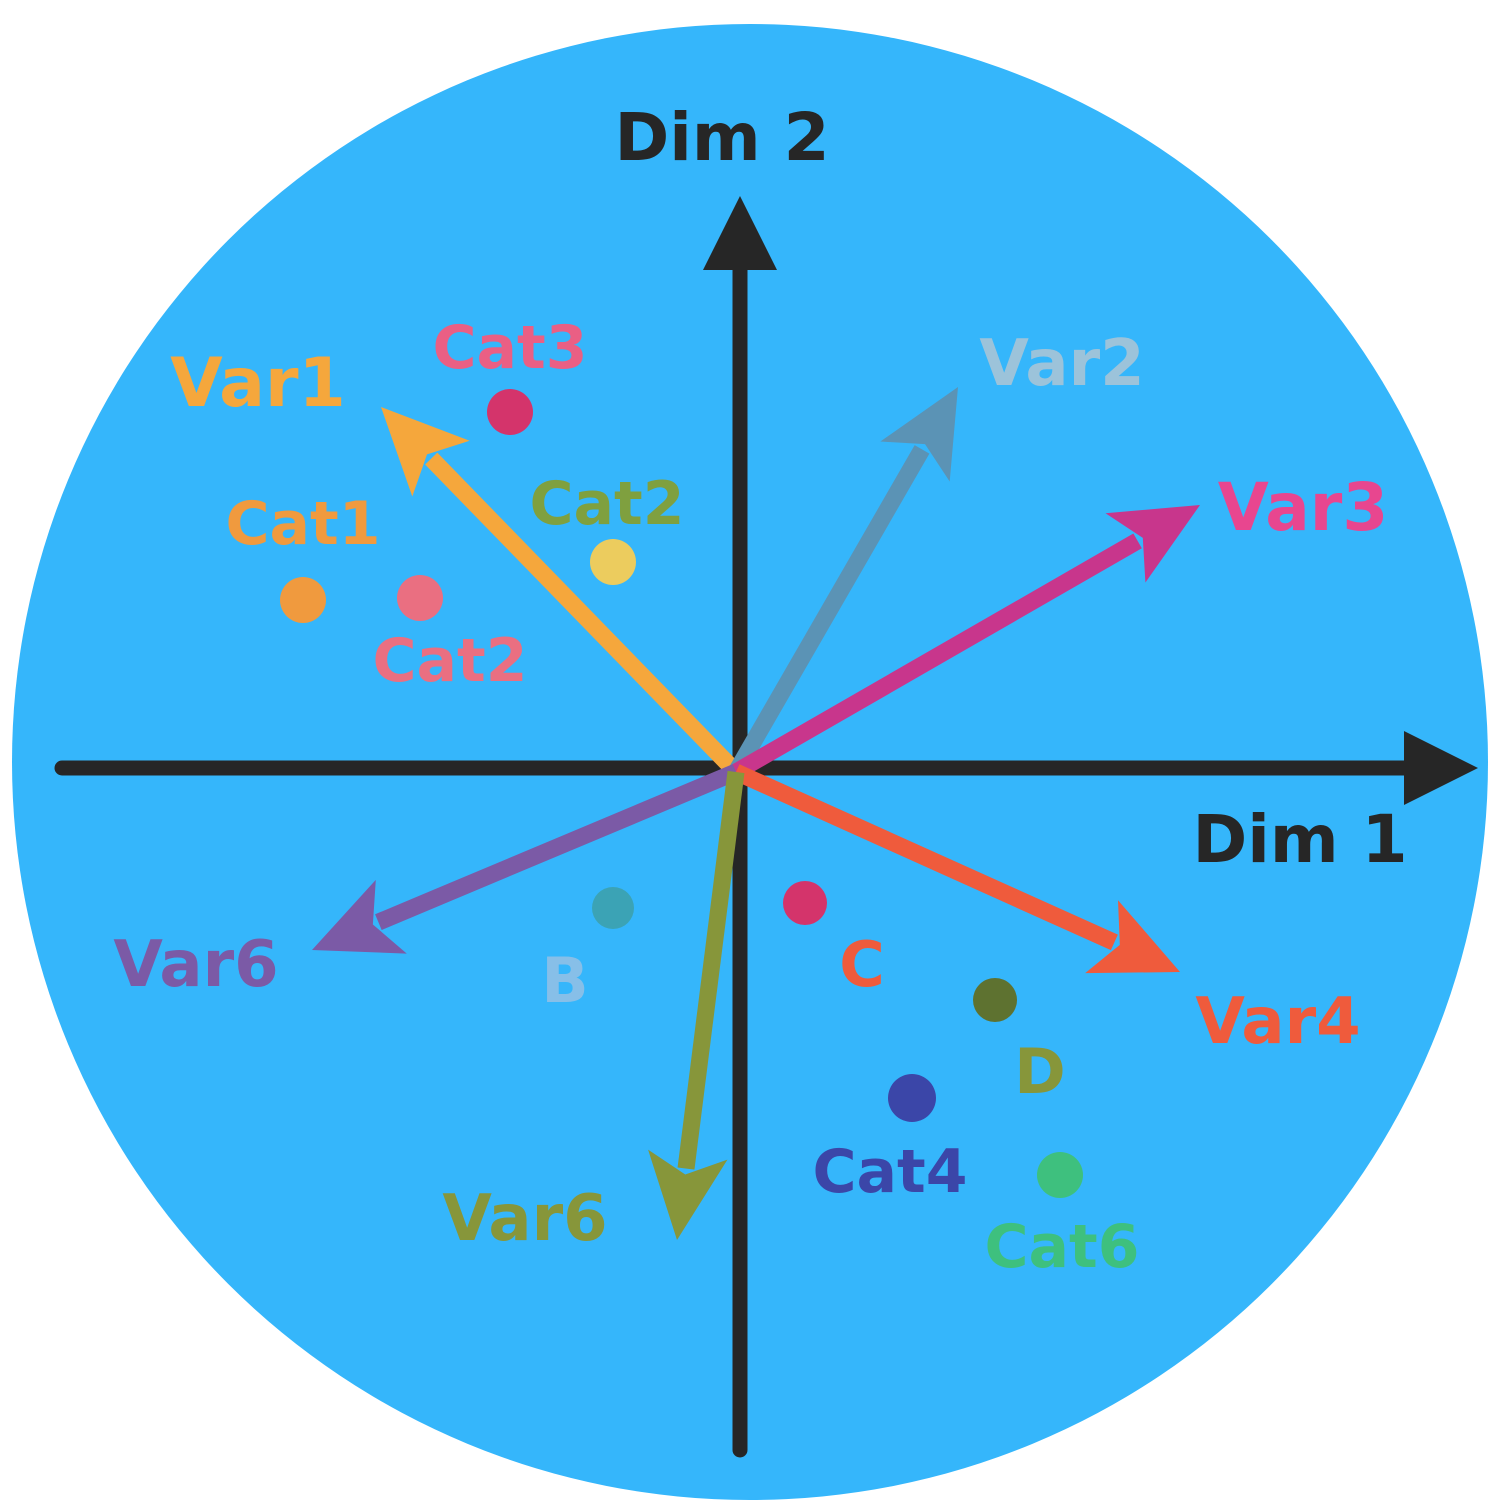 This screenshot has width=1500, height=1500. Describe the element at coordinates (722, 137) in the screenshot. I see `axis-label-dim2: Dim 2` at that location.